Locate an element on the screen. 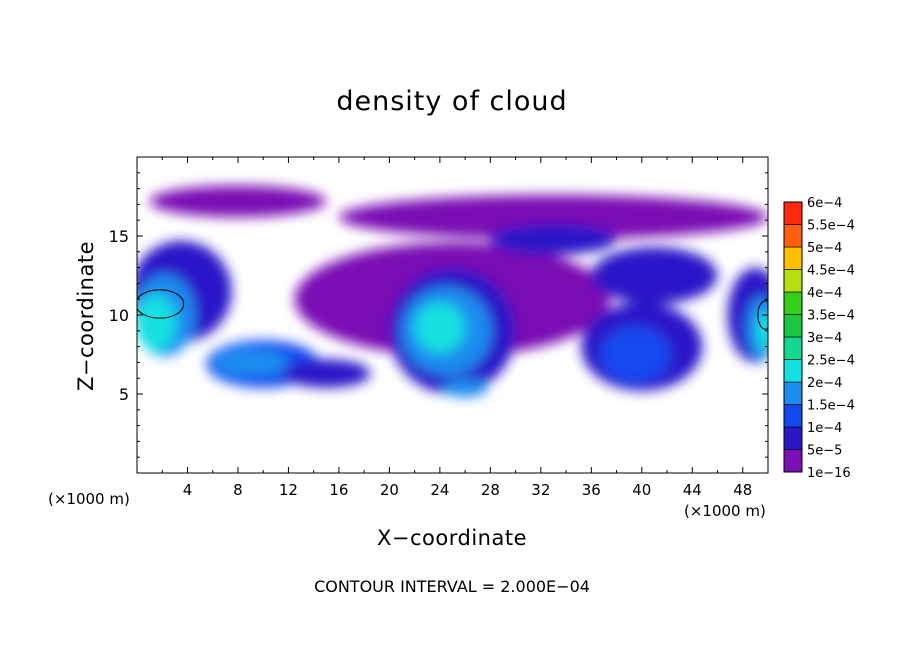 This screenshot has height=654, width=904. colorbar-label: 5e−5 is located at coordinates (824, 451).